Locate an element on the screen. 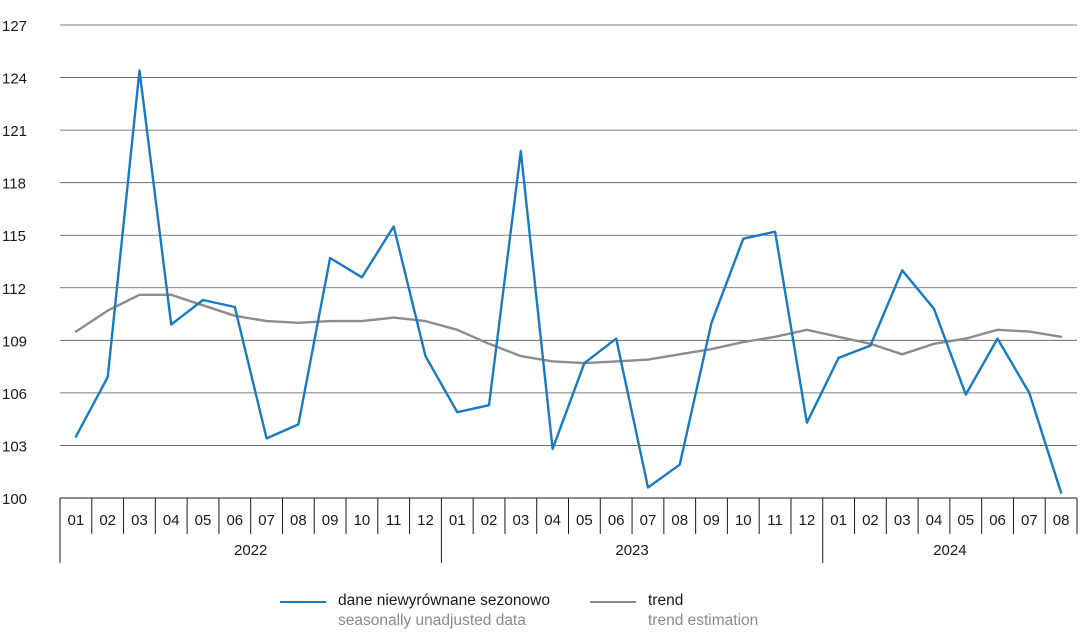  y-tick-label: 100 is located at coordinates (14, 499).